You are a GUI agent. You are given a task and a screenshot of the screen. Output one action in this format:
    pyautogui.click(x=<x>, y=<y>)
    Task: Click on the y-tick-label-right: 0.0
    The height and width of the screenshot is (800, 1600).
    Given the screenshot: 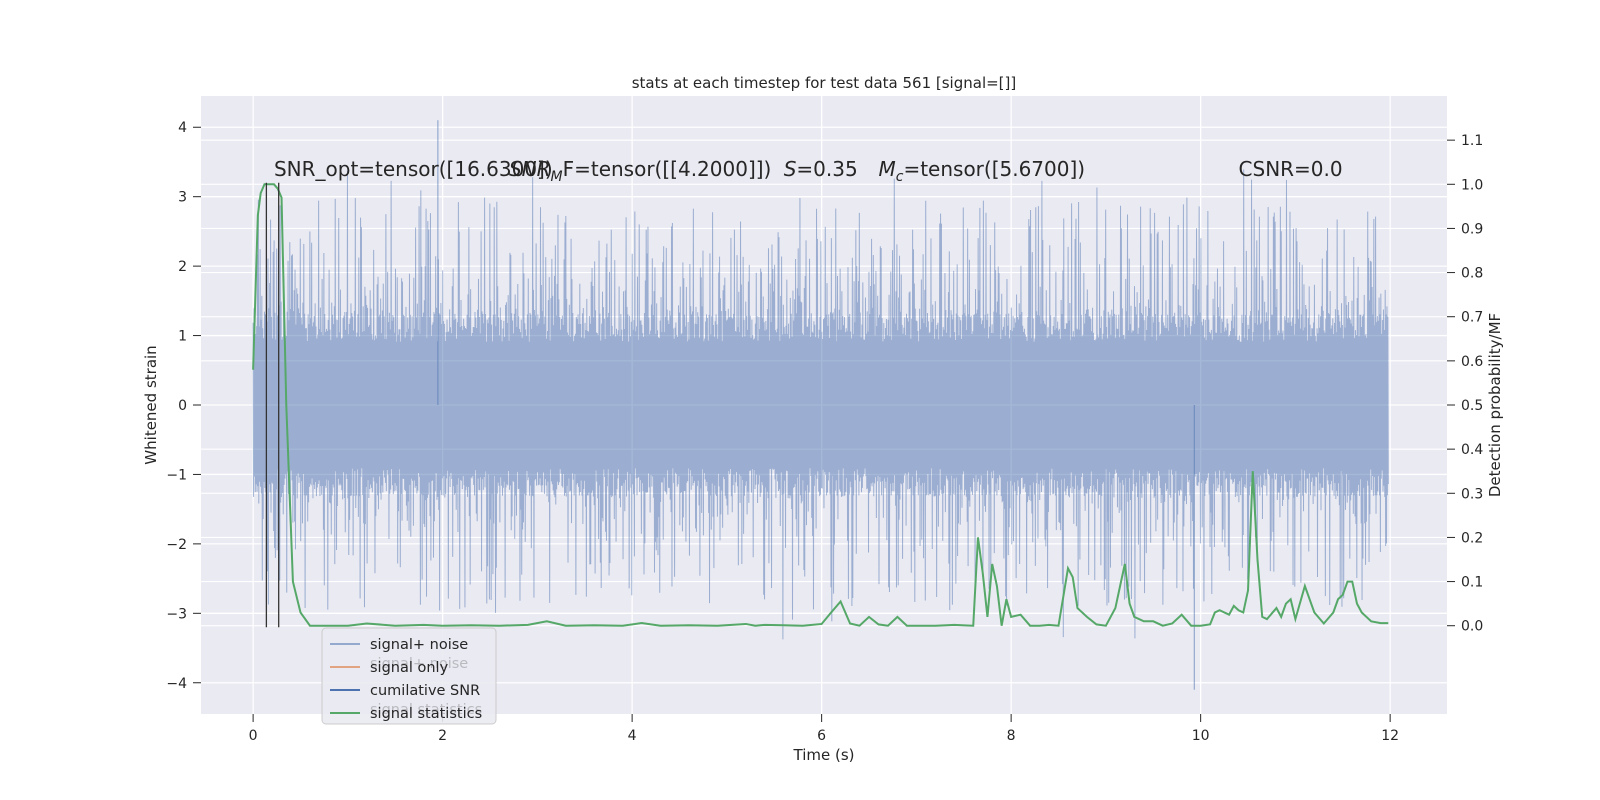 What is the action you would take?
    pyautogui.click(x=1472, y=627)
    